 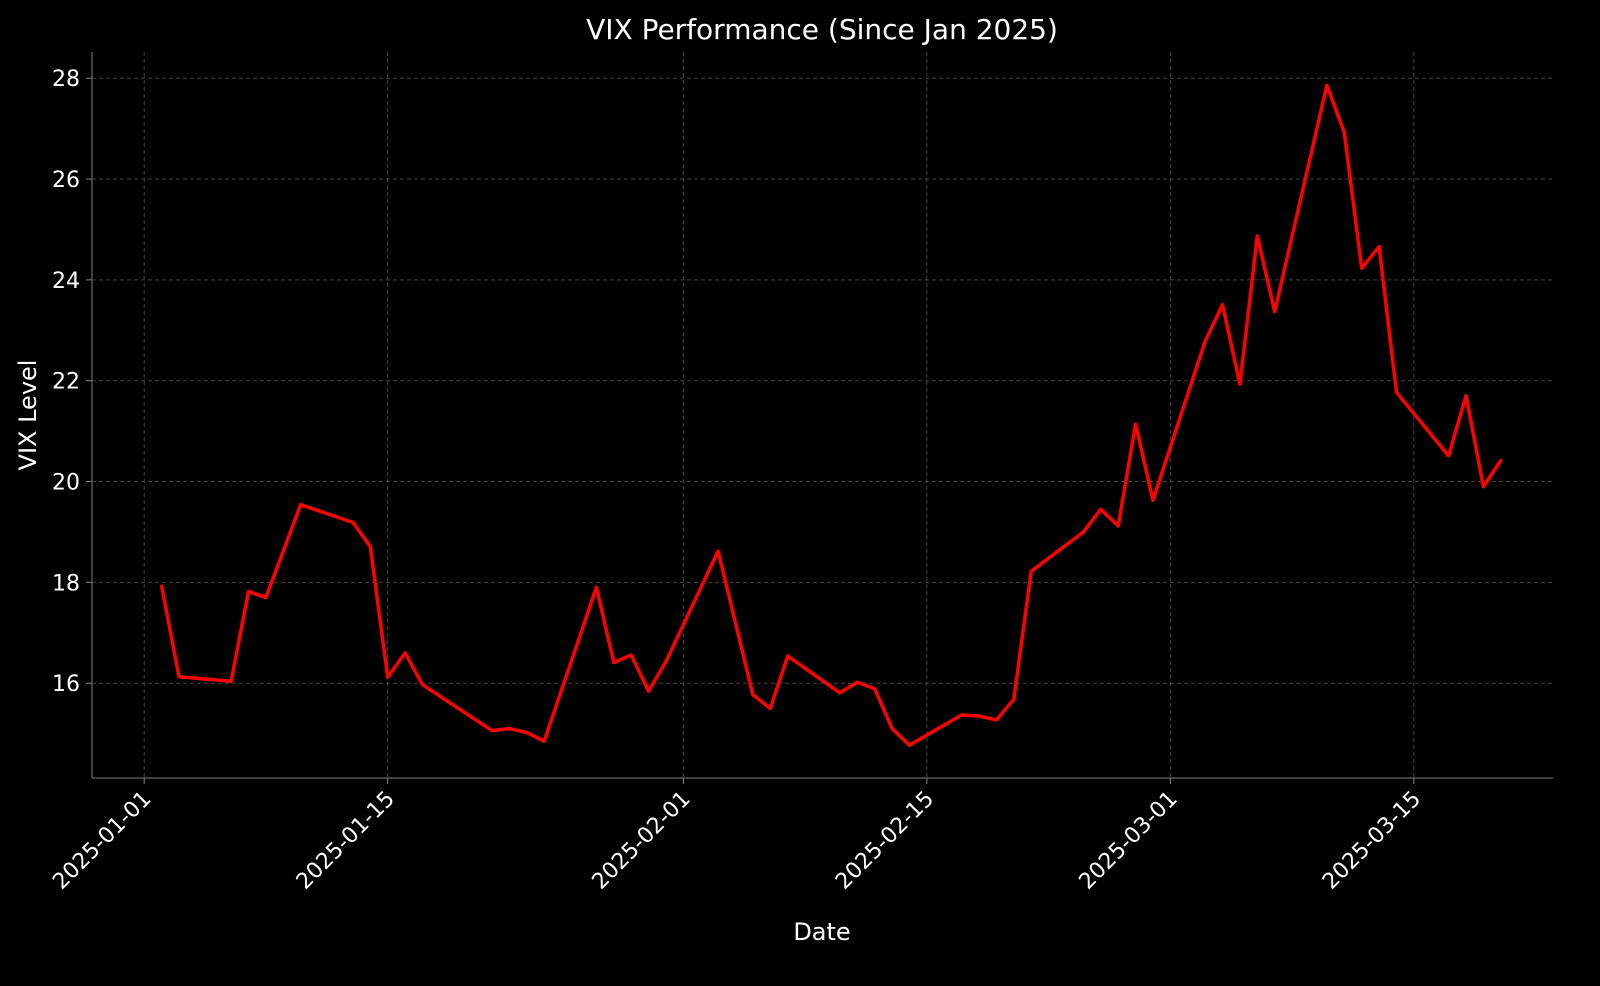 What do you see at coordinates (66, 684) in the screenshot?
I see `y-tick-label: 16` at bounding box center [66, 684].